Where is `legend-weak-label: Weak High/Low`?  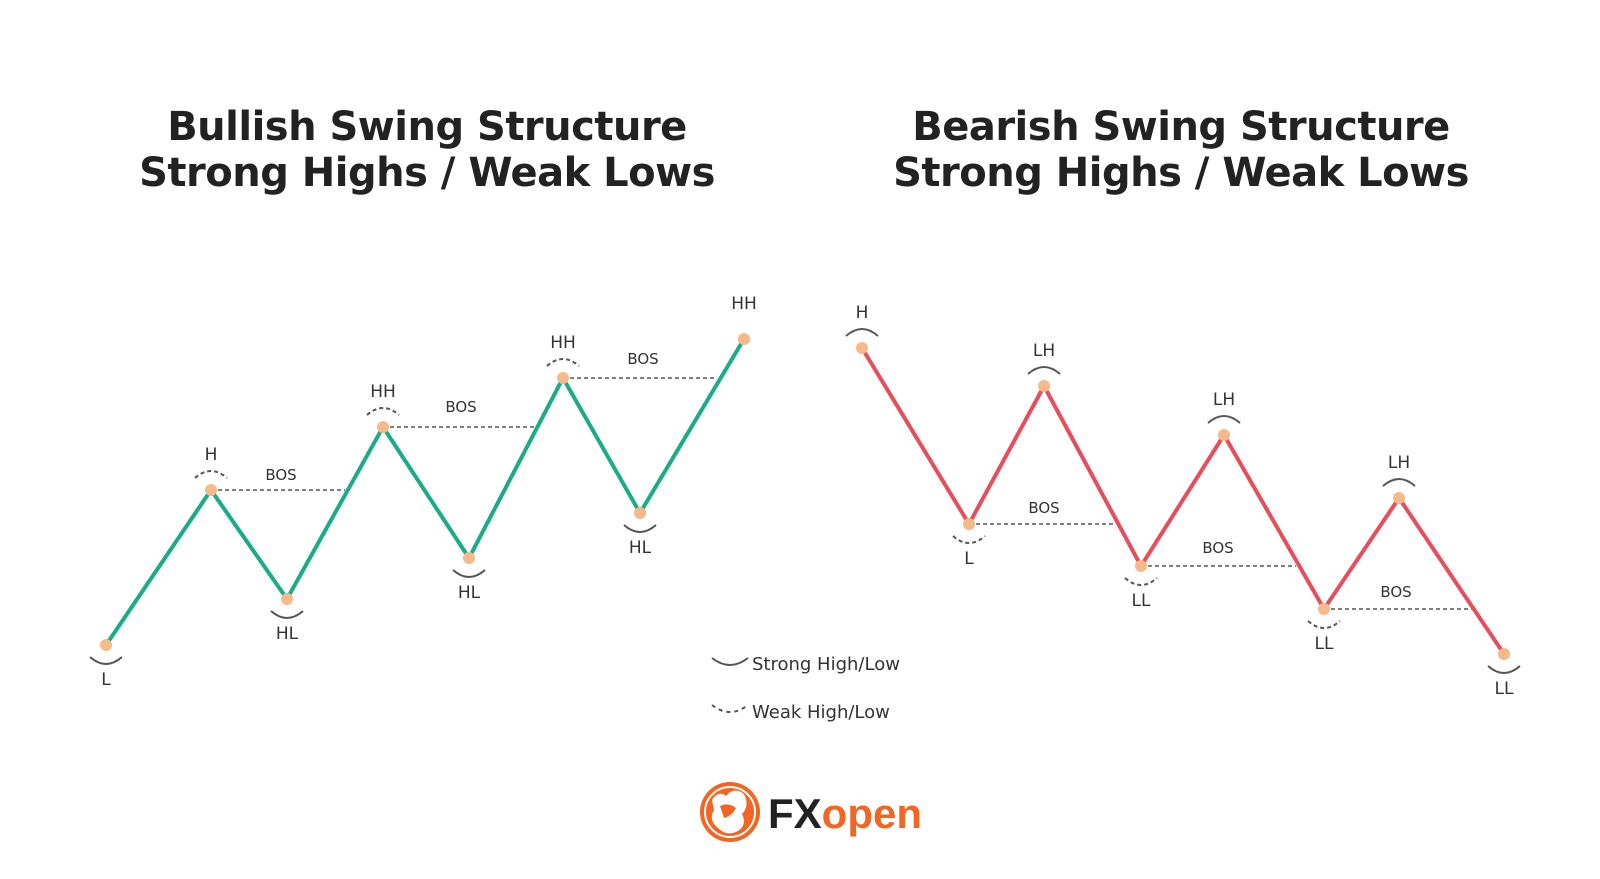
legend-weak-label: Weak High/Low is located at coordinates (821, 712).